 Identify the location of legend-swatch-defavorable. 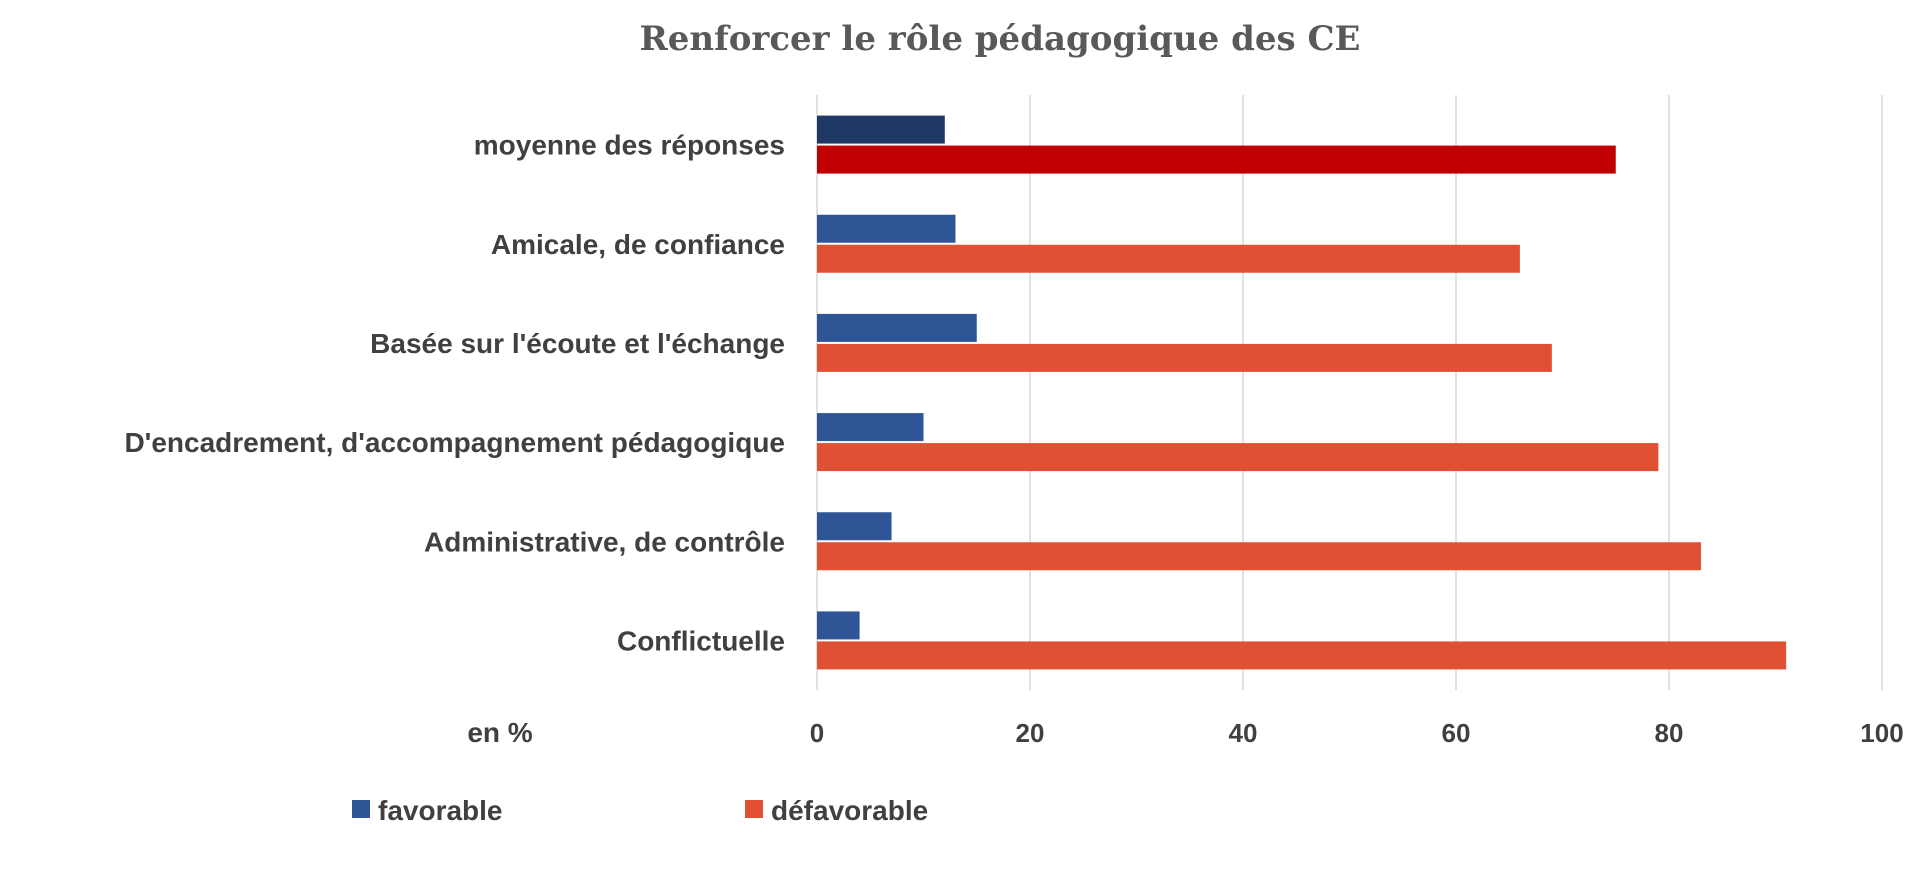
(754, 809).